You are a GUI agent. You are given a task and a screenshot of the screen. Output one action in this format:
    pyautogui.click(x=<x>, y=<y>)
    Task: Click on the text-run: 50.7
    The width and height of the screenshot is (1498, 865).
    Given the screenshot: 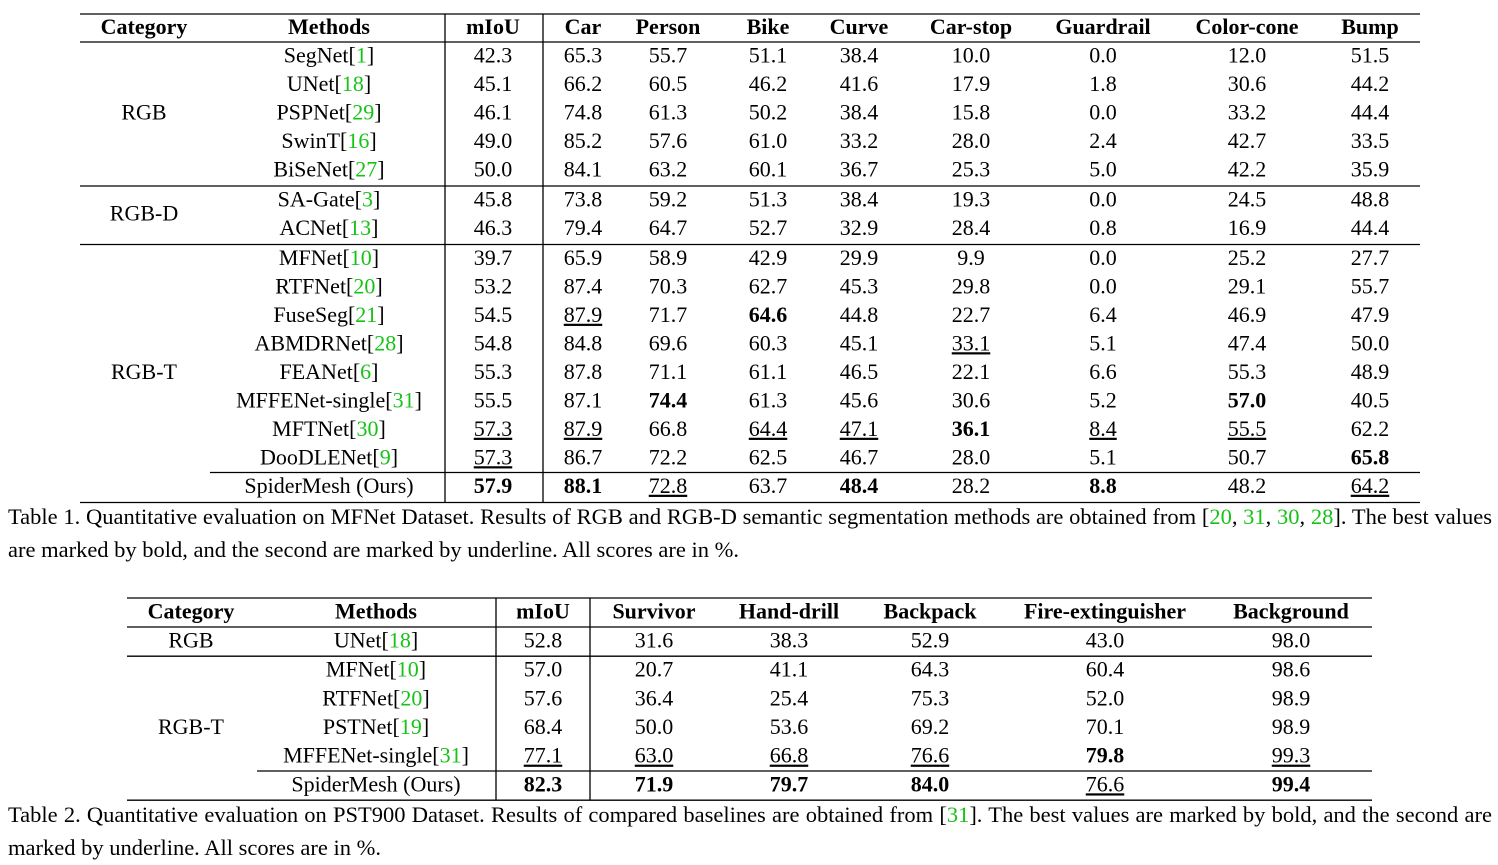 What is the action you would take?
    pyautogui.click(x=1247, y=456)
    